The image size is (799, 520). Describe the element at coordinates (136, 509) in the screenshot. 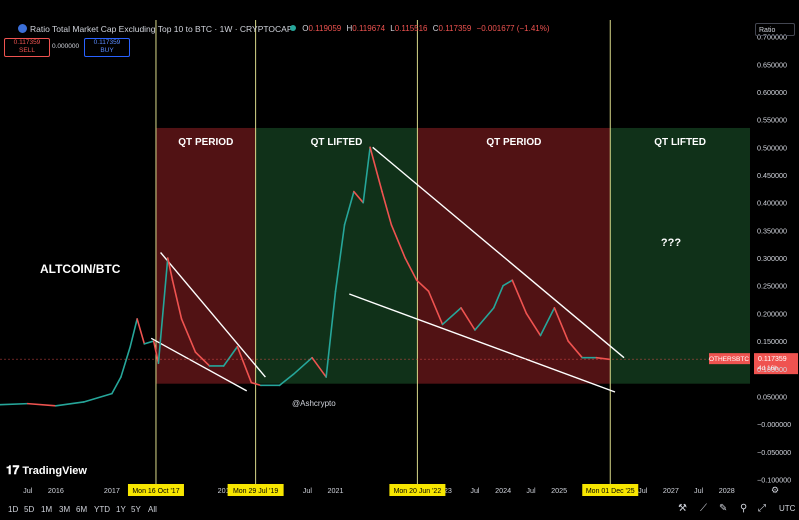

I see `tf-5y: 5Y` at that location.